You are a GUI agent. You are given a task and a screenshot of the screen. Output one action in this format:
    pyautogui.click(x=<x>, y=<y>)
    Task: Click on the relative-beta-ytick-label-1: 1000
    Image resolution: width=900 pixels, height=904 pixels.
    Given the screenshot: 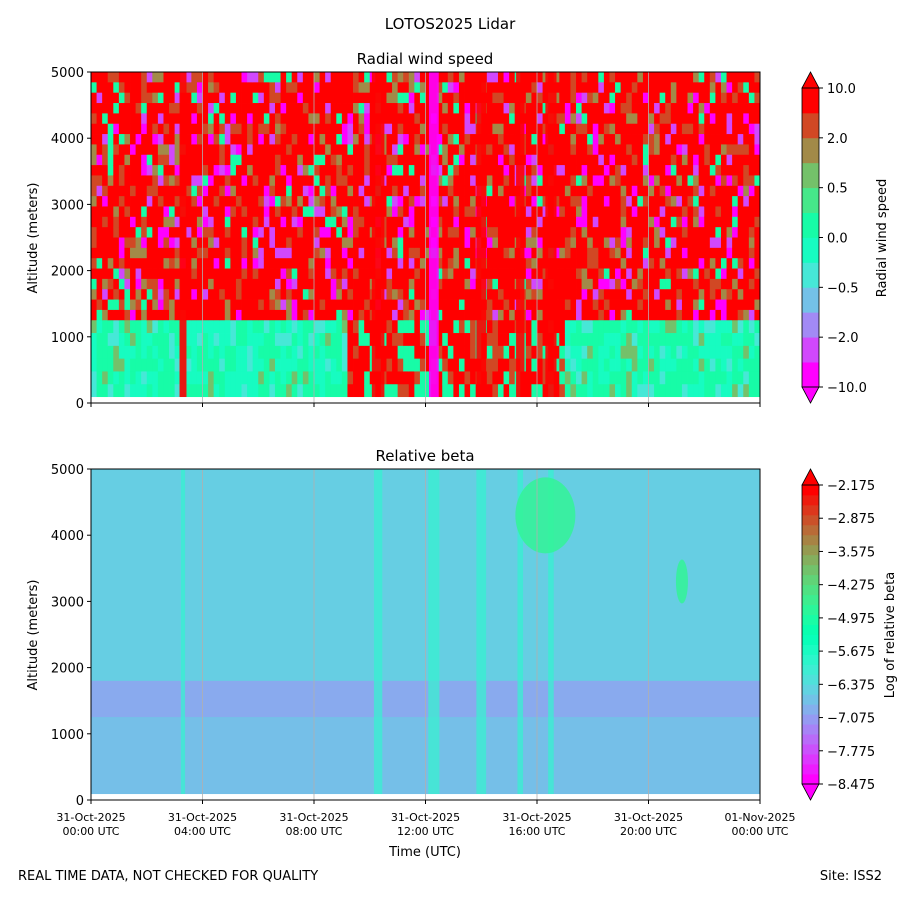 What is the action you would take?
    pyautogui.click(x=67, y=735)
    